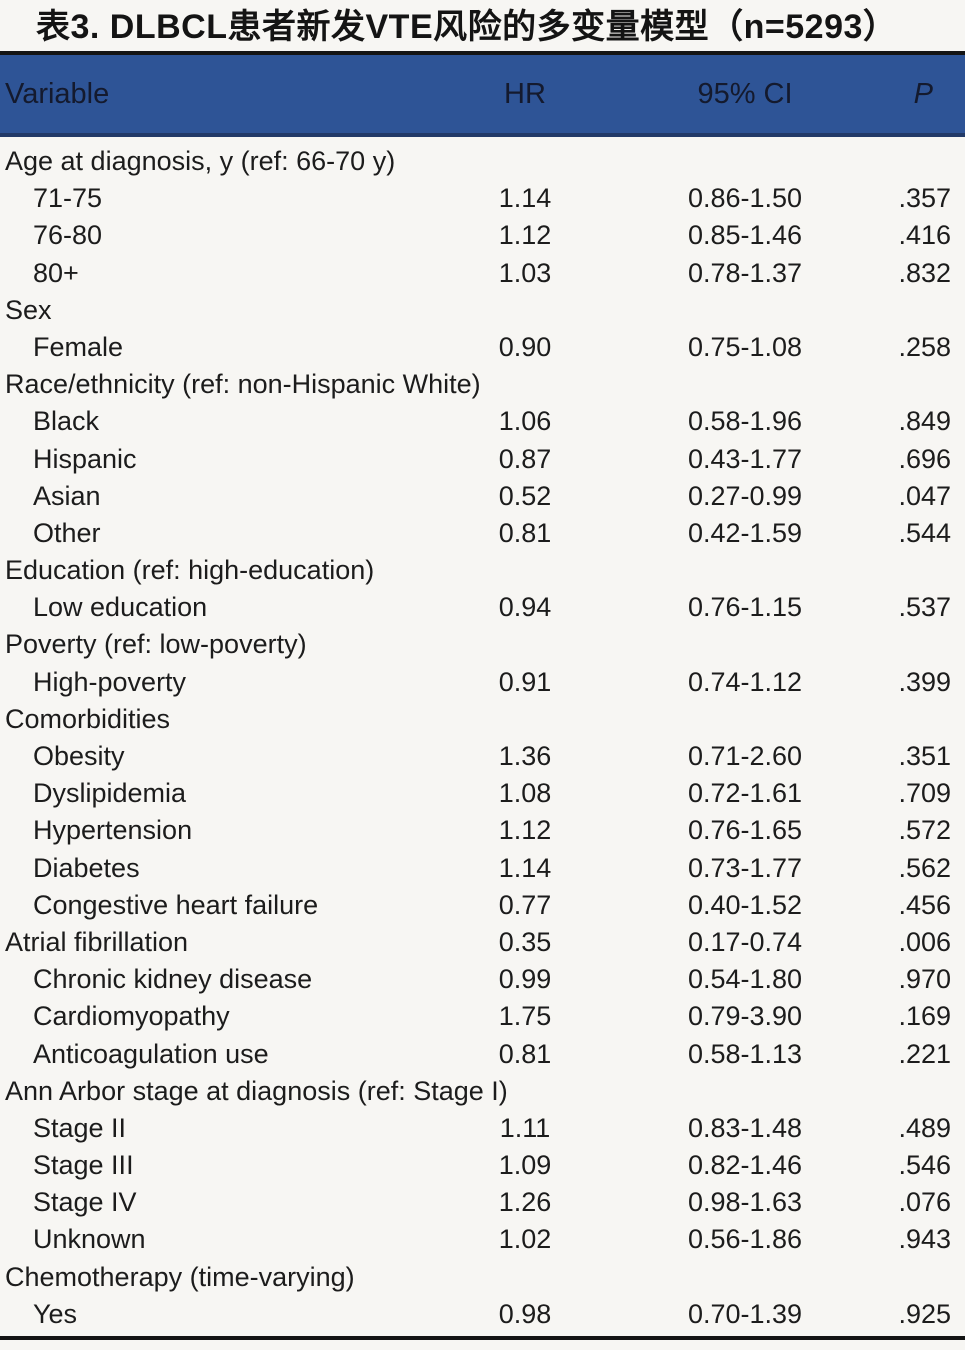 The width and height of the screenshot is (965, 1350). I want to click on p-cell: .258, so click(924, 346).